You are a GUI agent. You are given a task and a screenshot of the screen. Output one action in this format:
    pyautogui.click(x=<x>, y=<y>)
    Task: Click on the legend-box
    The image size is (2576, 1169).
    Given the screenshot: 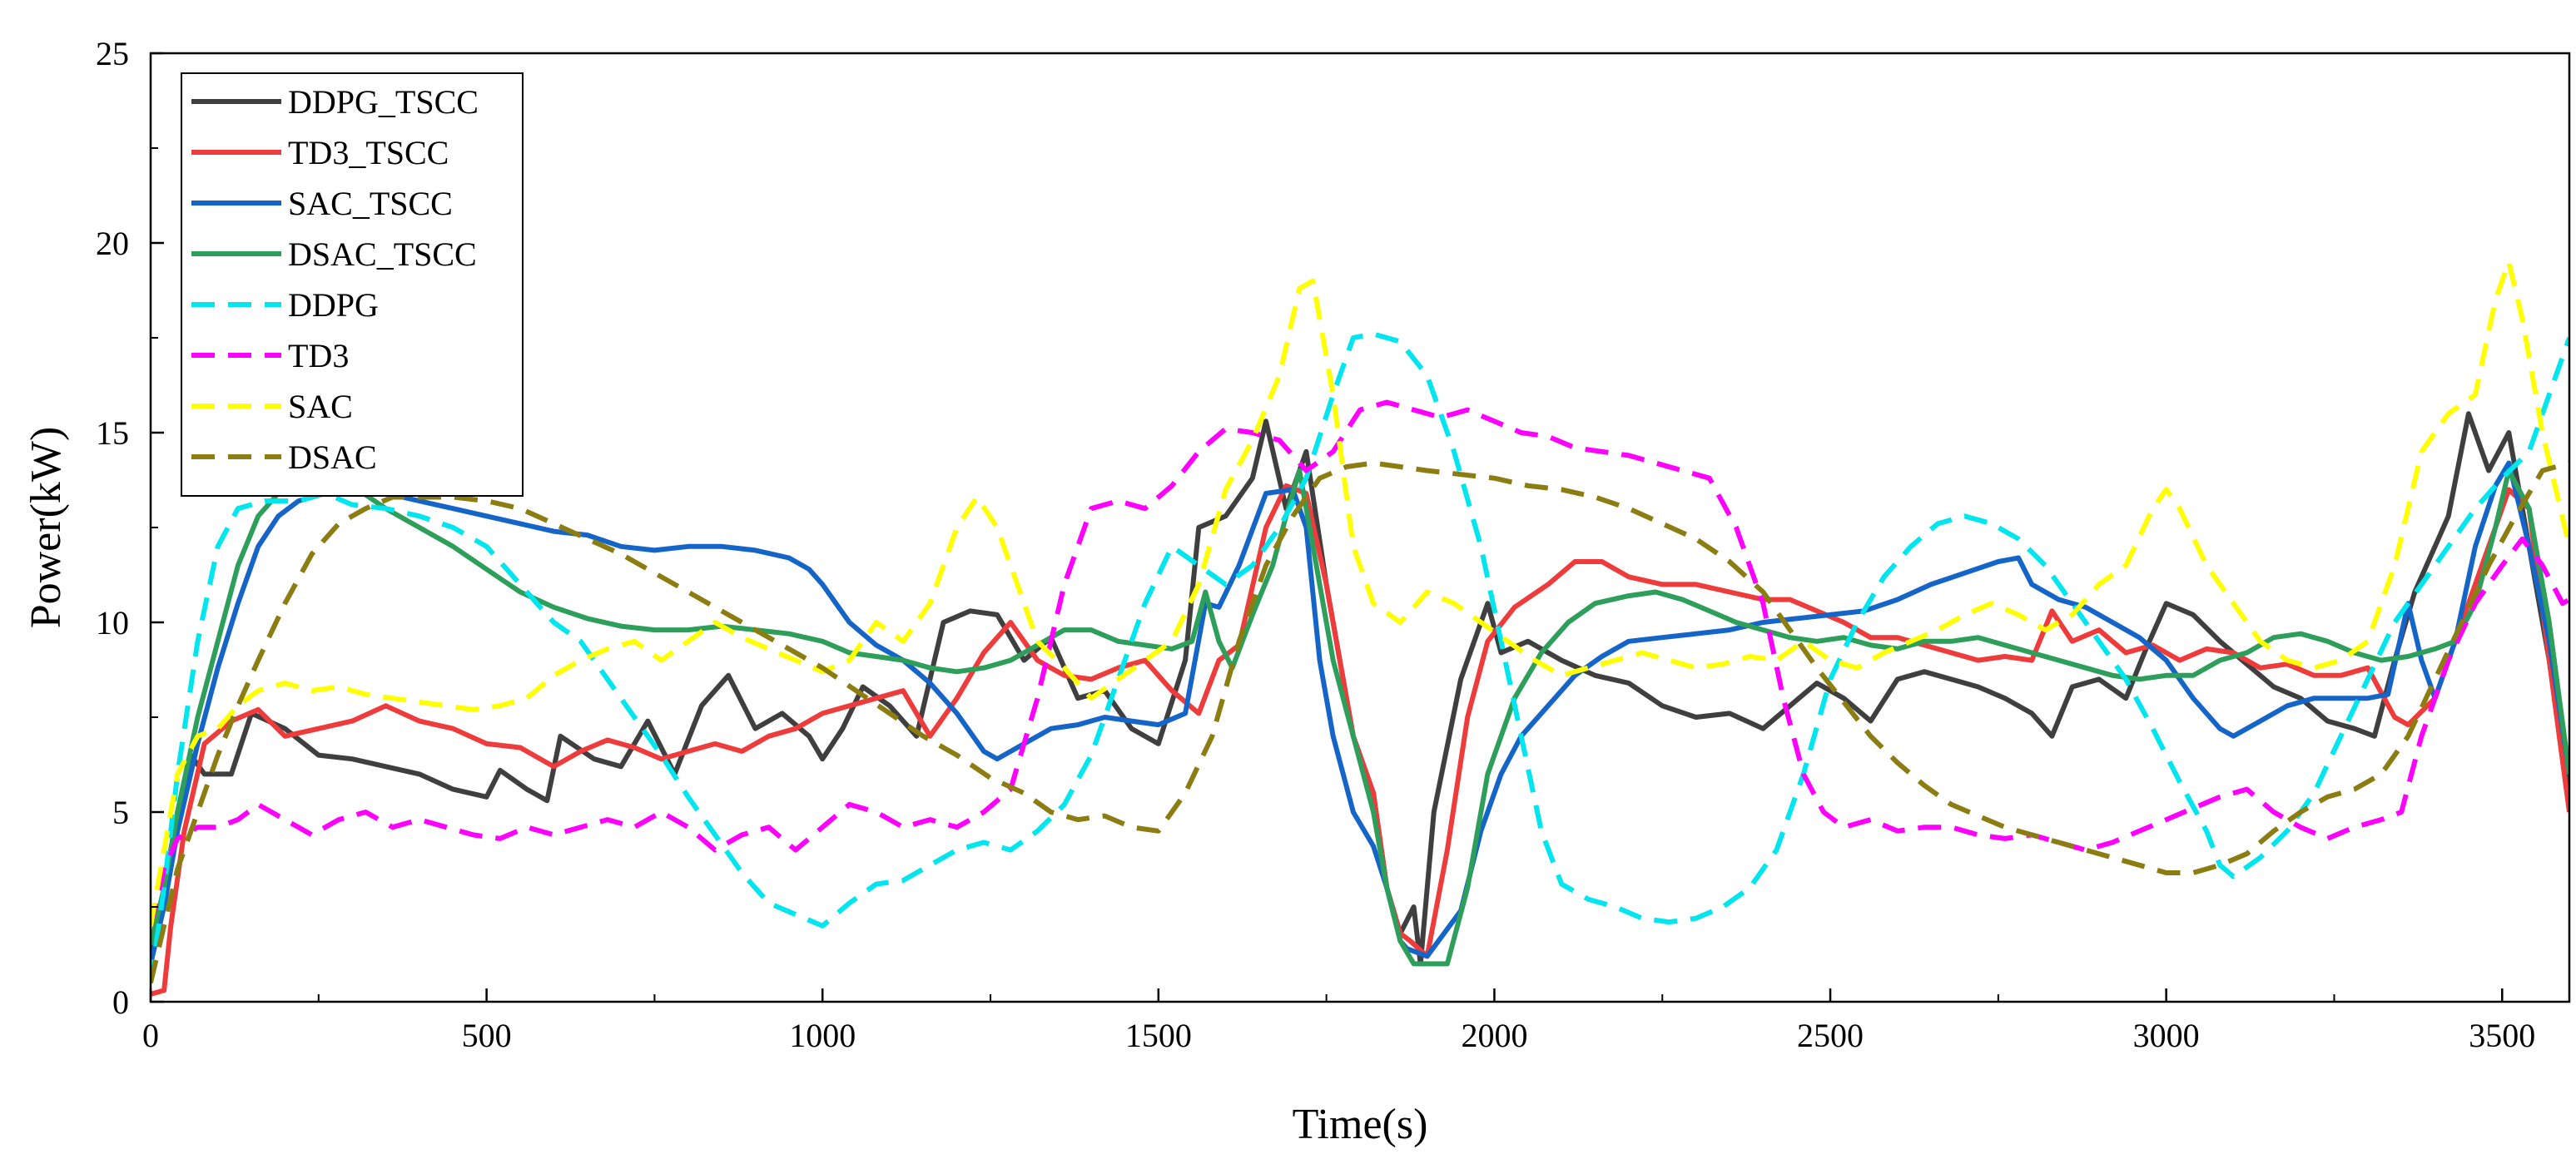 What is the action you would take?
    pyautogui.click(x=352, y=285)
    